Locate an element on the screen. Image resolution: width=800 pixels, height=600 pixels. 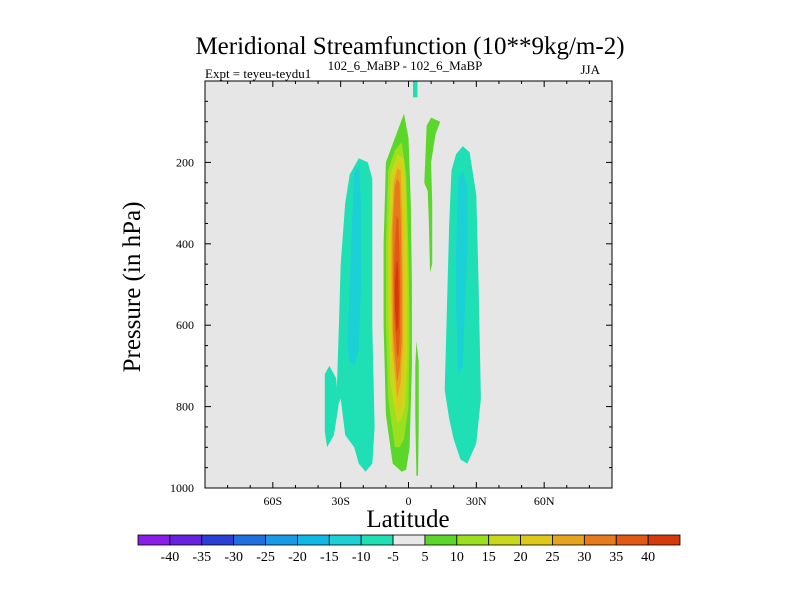
colorbar-label: -35 is located at coordinates (201, 557).